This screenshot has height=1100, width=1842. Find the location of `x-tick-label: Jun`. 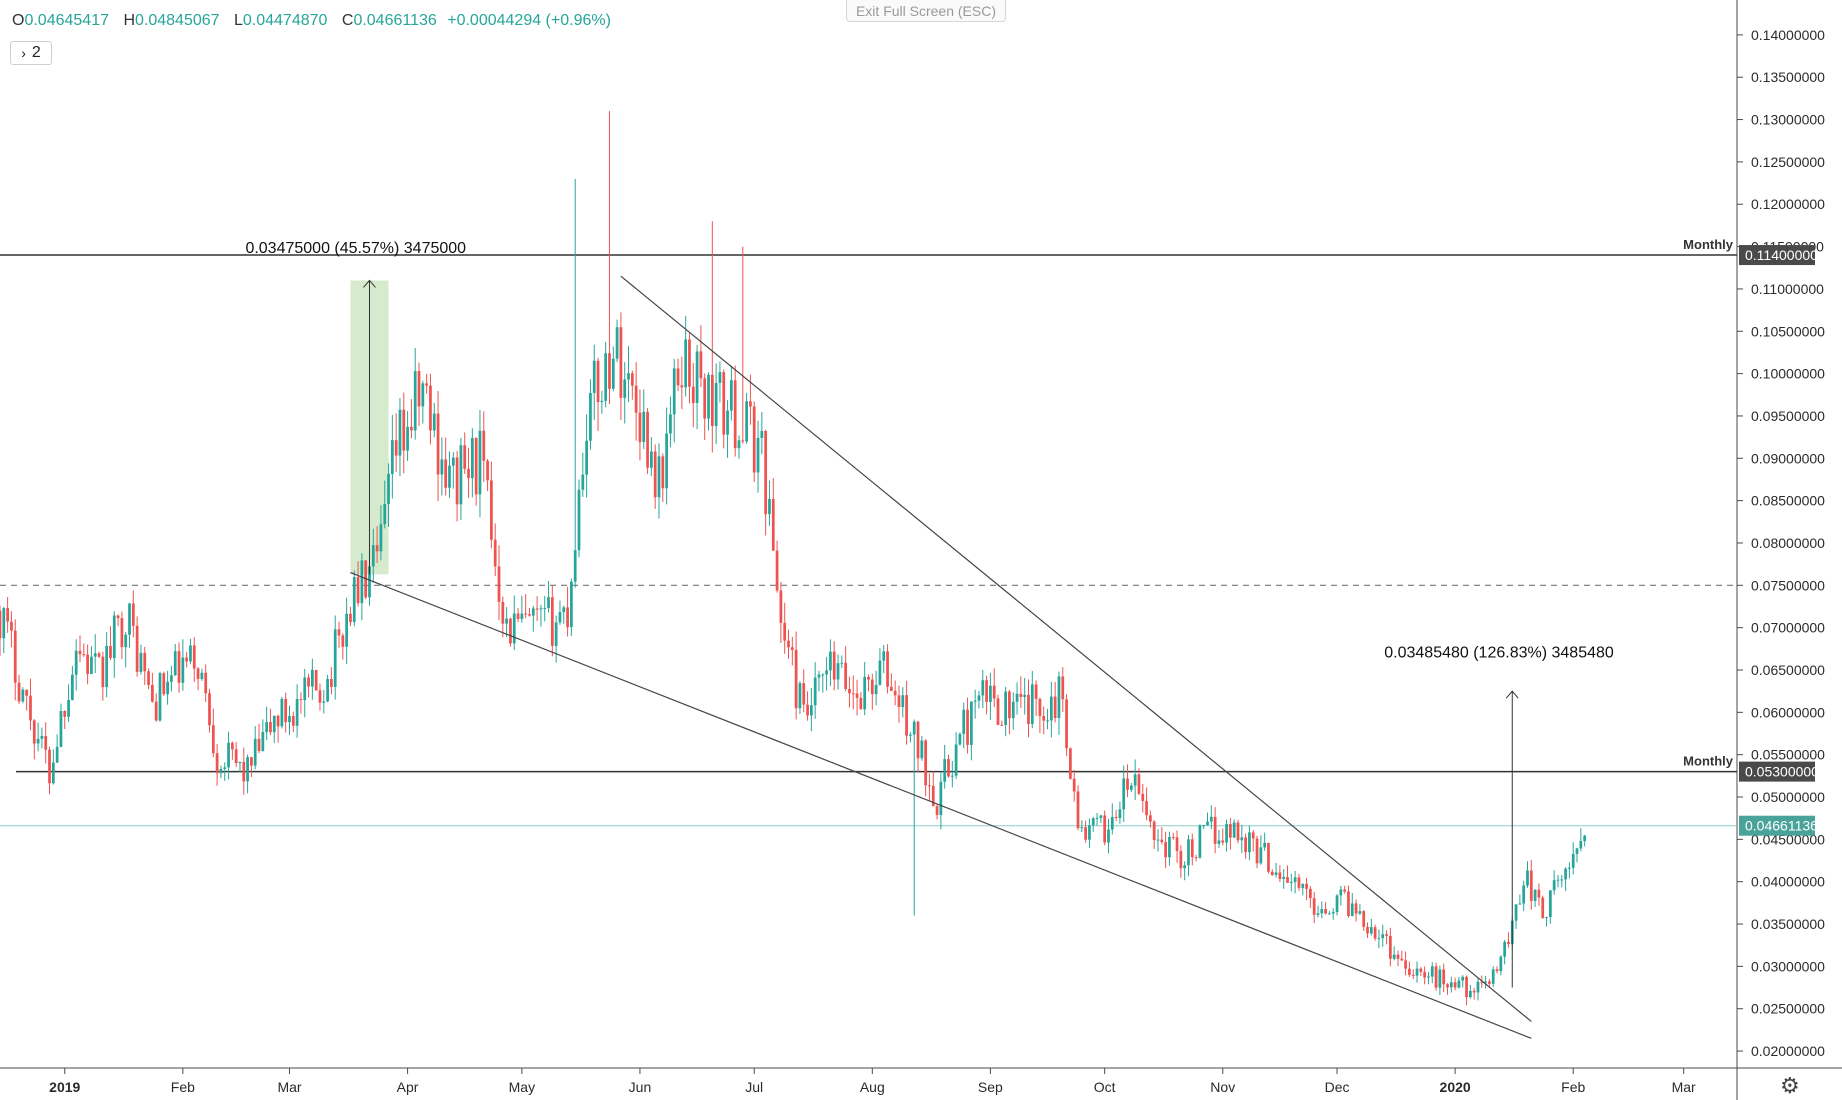

x-tick-label: Jun is located at coordinates (640, 1087).